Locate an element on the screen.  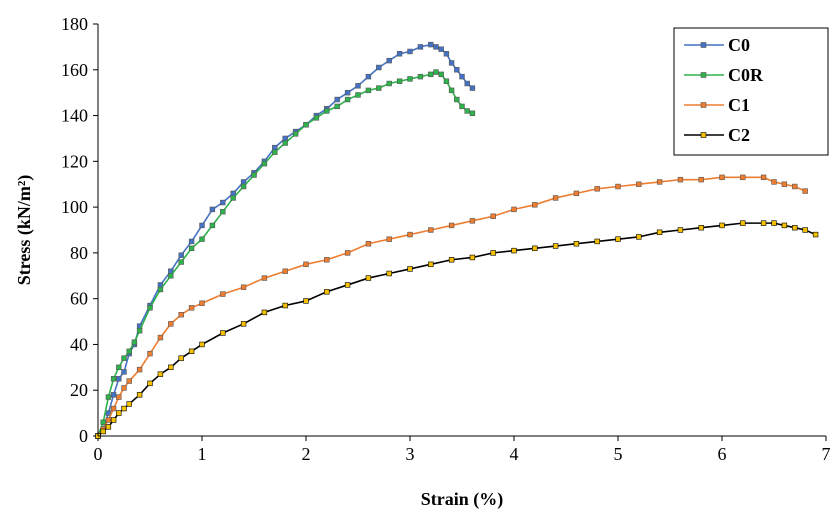
x-tick-label: 2 is located at coordinates (306, 454).